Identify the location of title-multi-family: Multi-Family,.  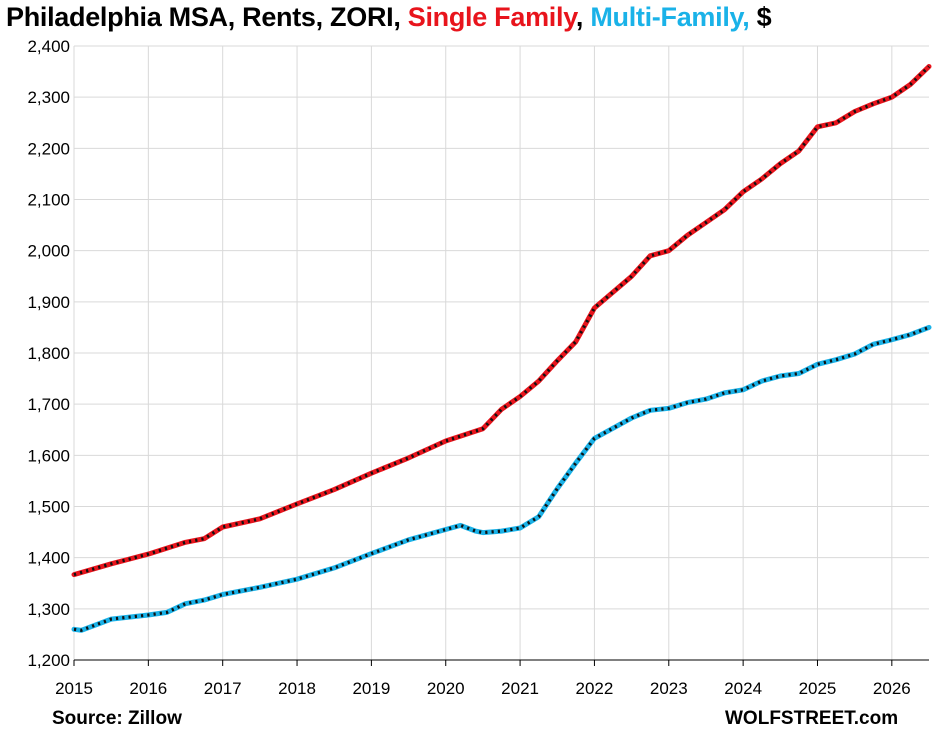
(670, 17).